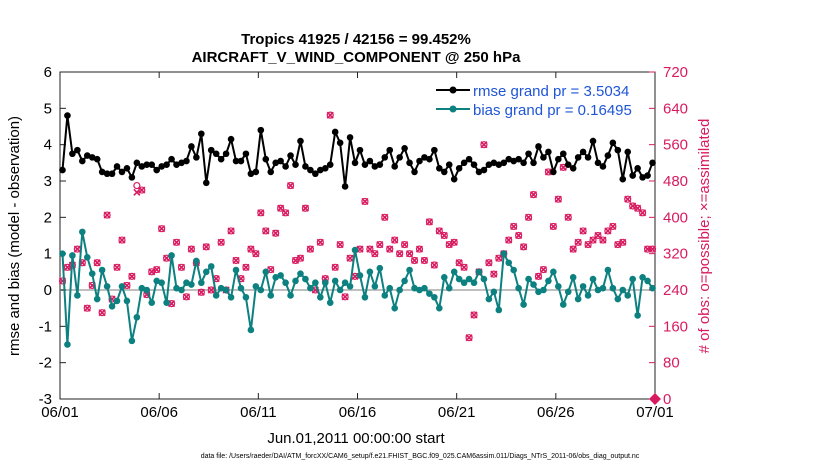  Describe the element at coordinates (48, 181) in the screenshot. I see `y-tick-label: 3` at that location.